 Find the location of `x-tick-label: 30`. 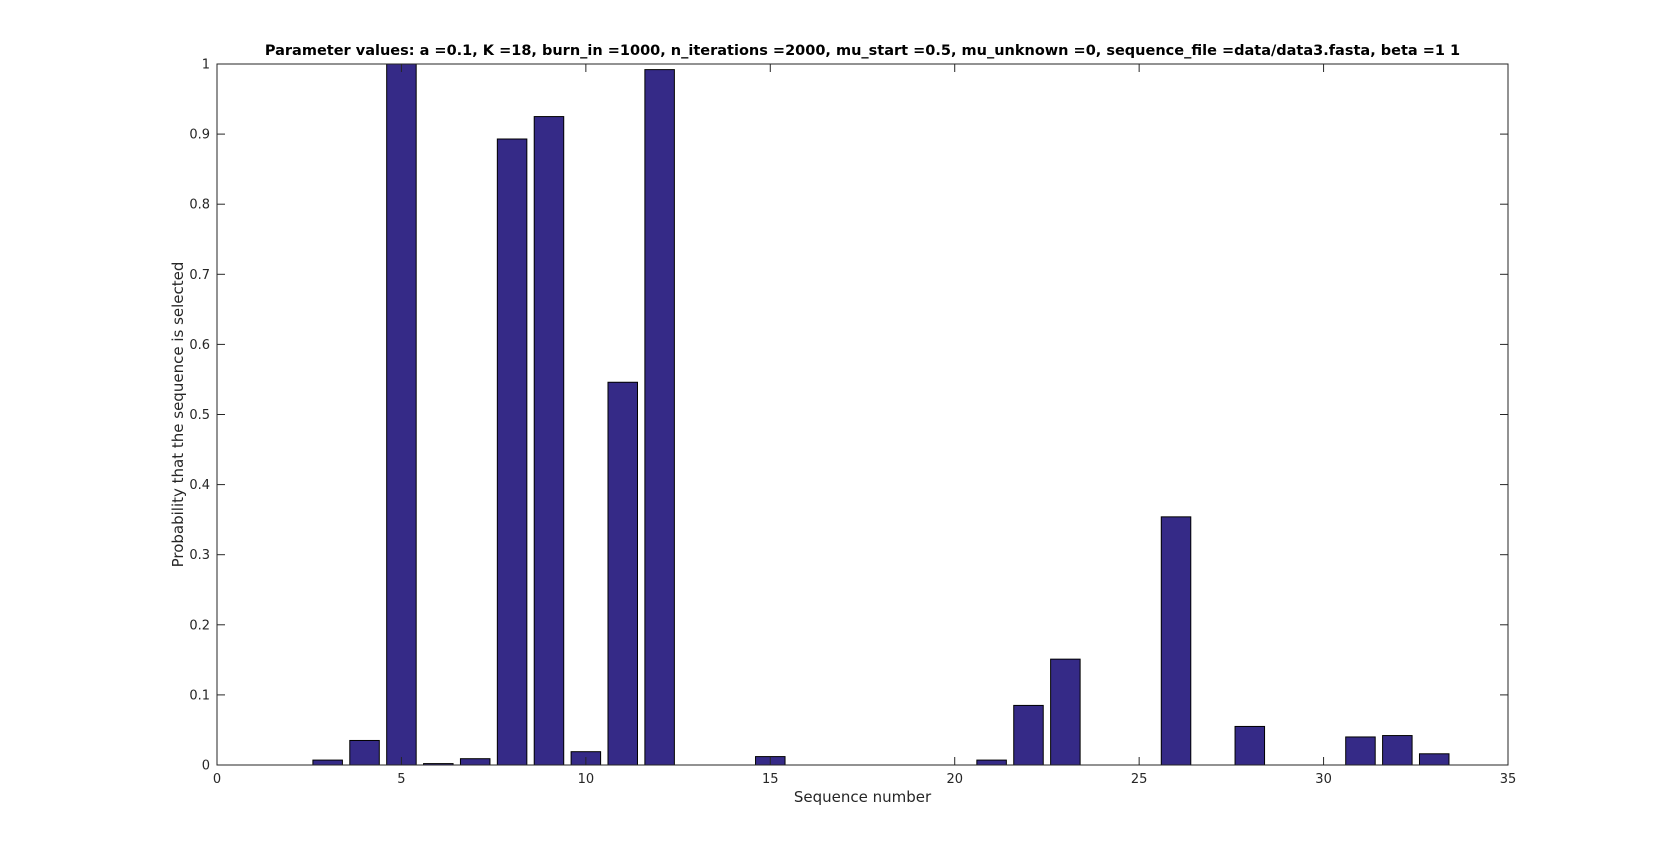

x-tick-label: 30 is located at coordinates (1323, 779).